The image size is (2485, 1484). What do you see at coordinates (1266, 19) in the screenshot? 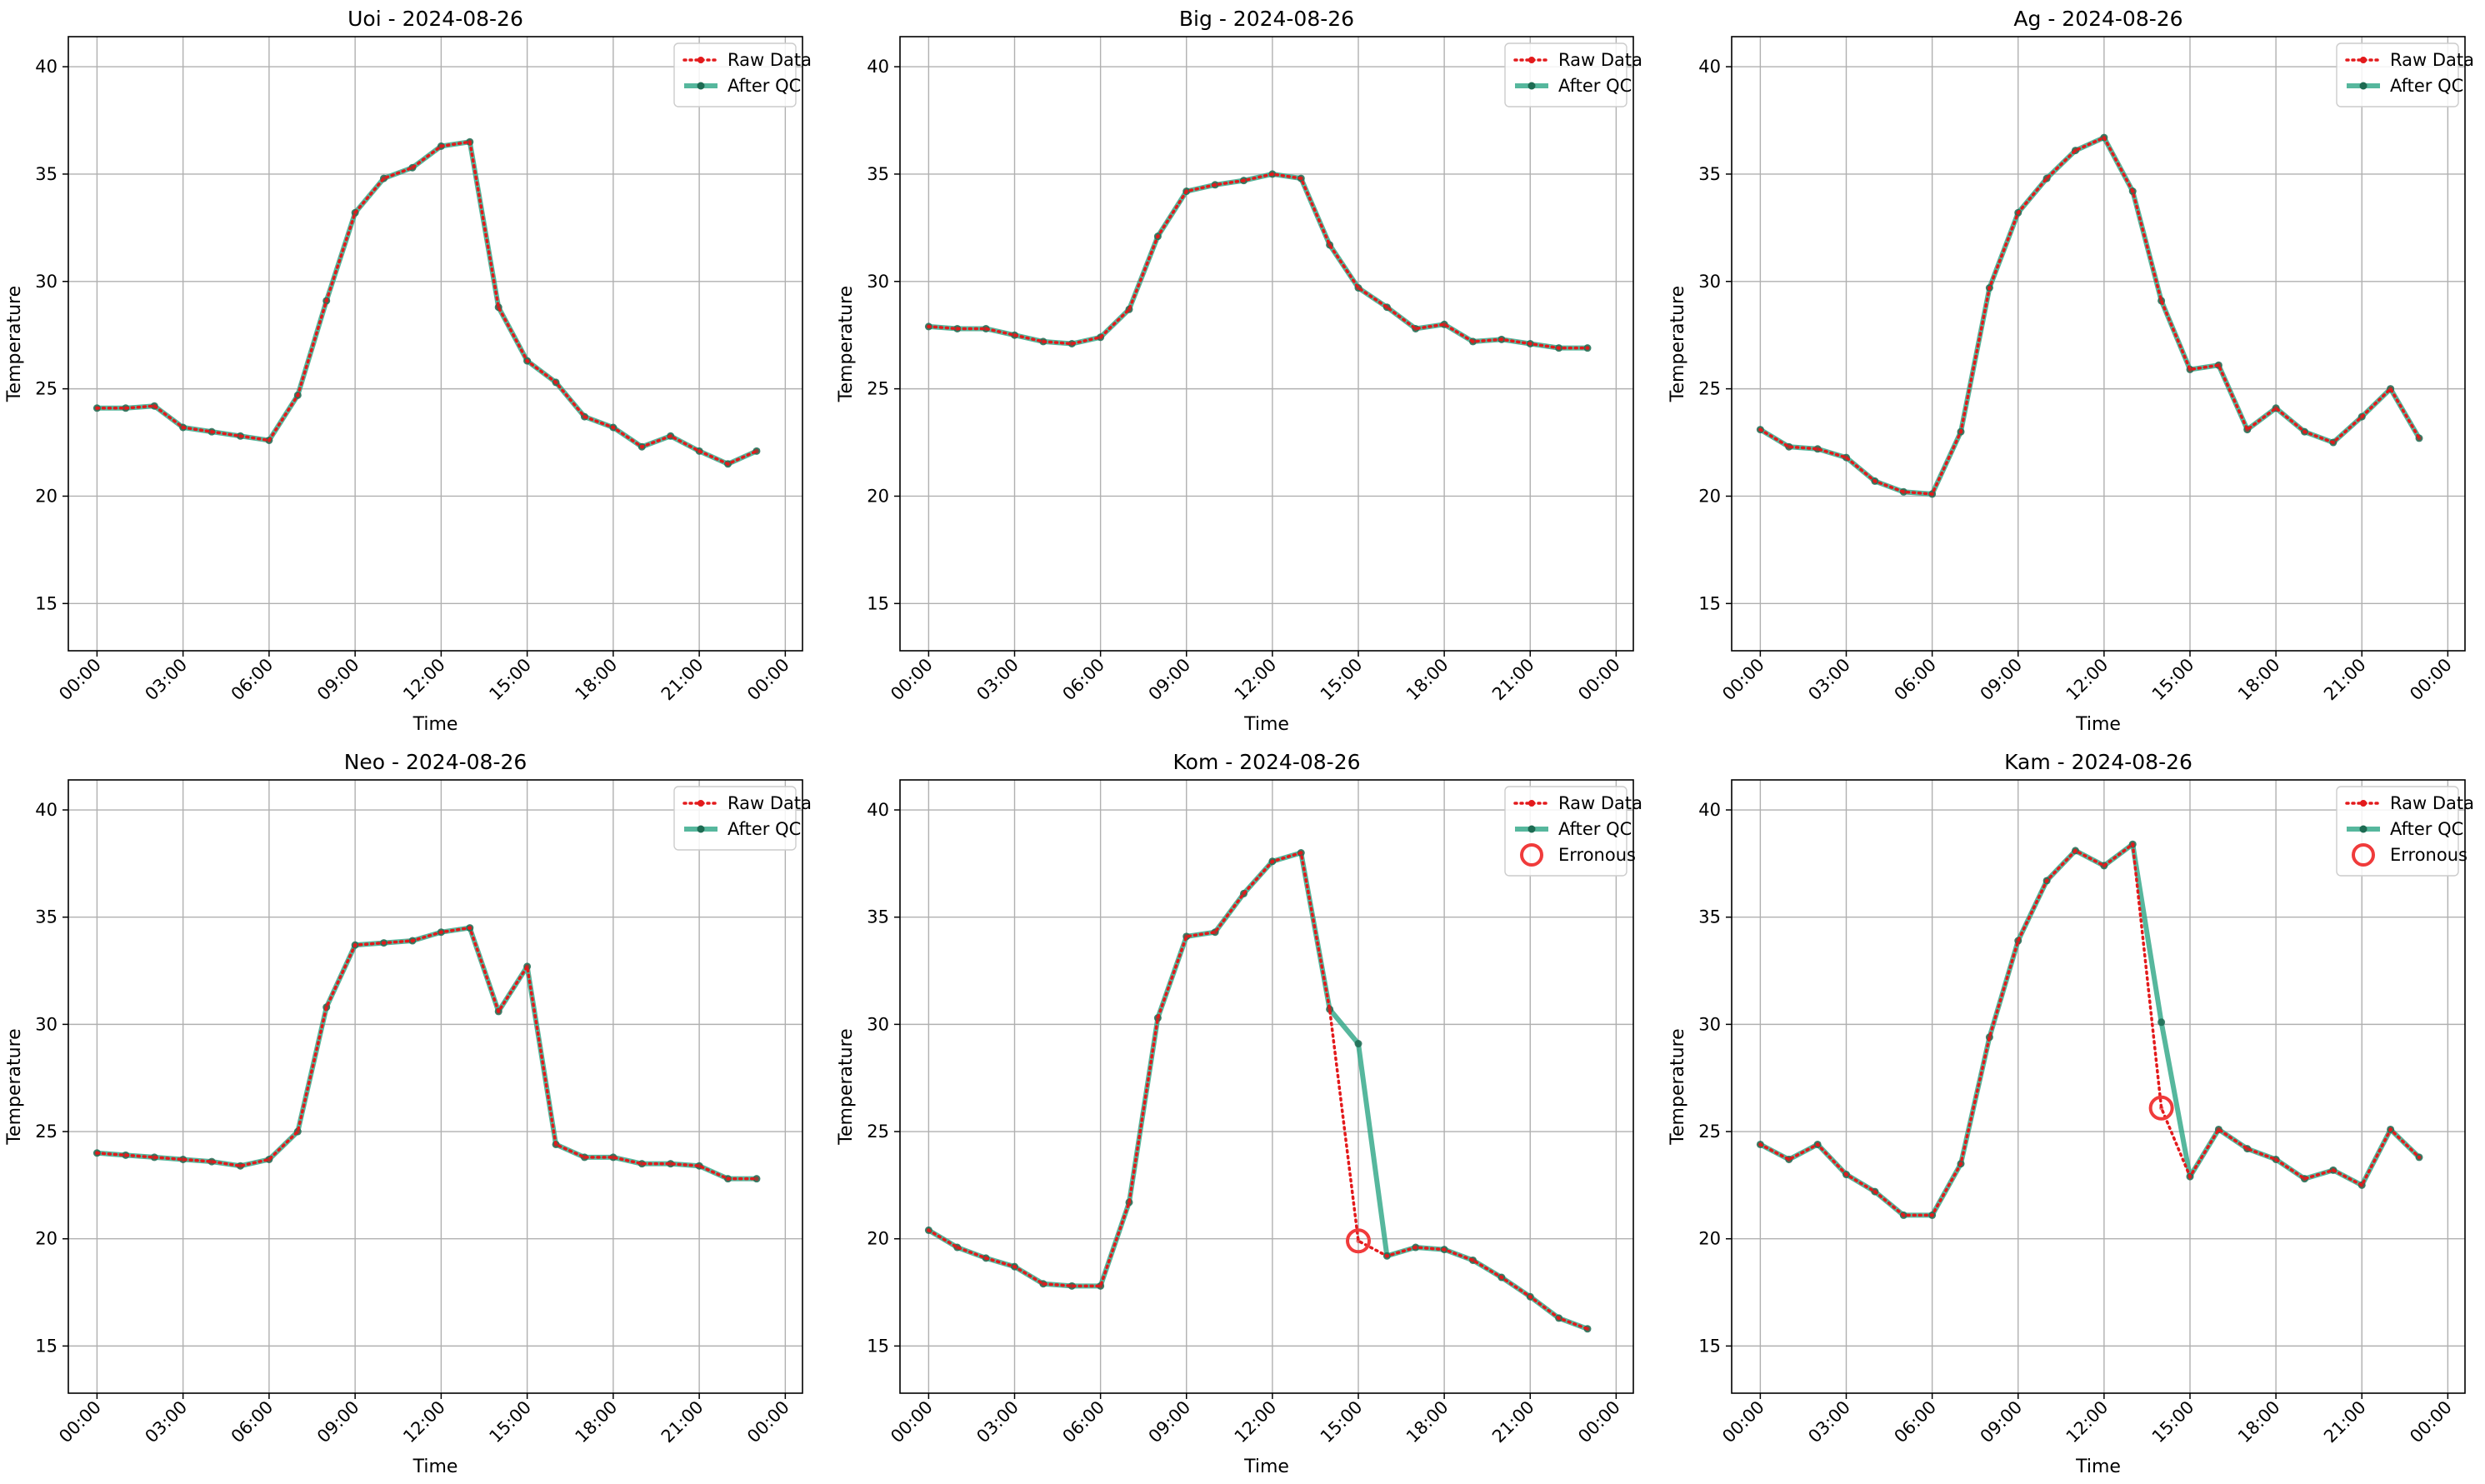
I see `chart-title: Big - 2024-08-26` at bounding box center [1266, 19].